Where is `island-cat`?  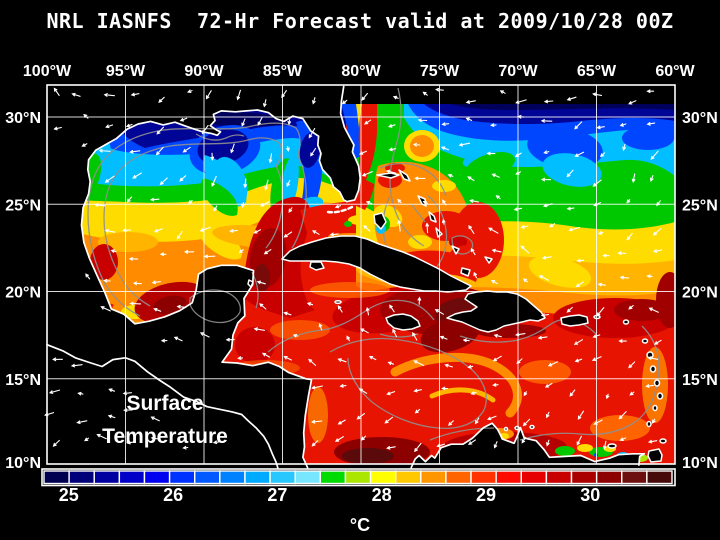 island-cat is located at coordinates (432, 217).